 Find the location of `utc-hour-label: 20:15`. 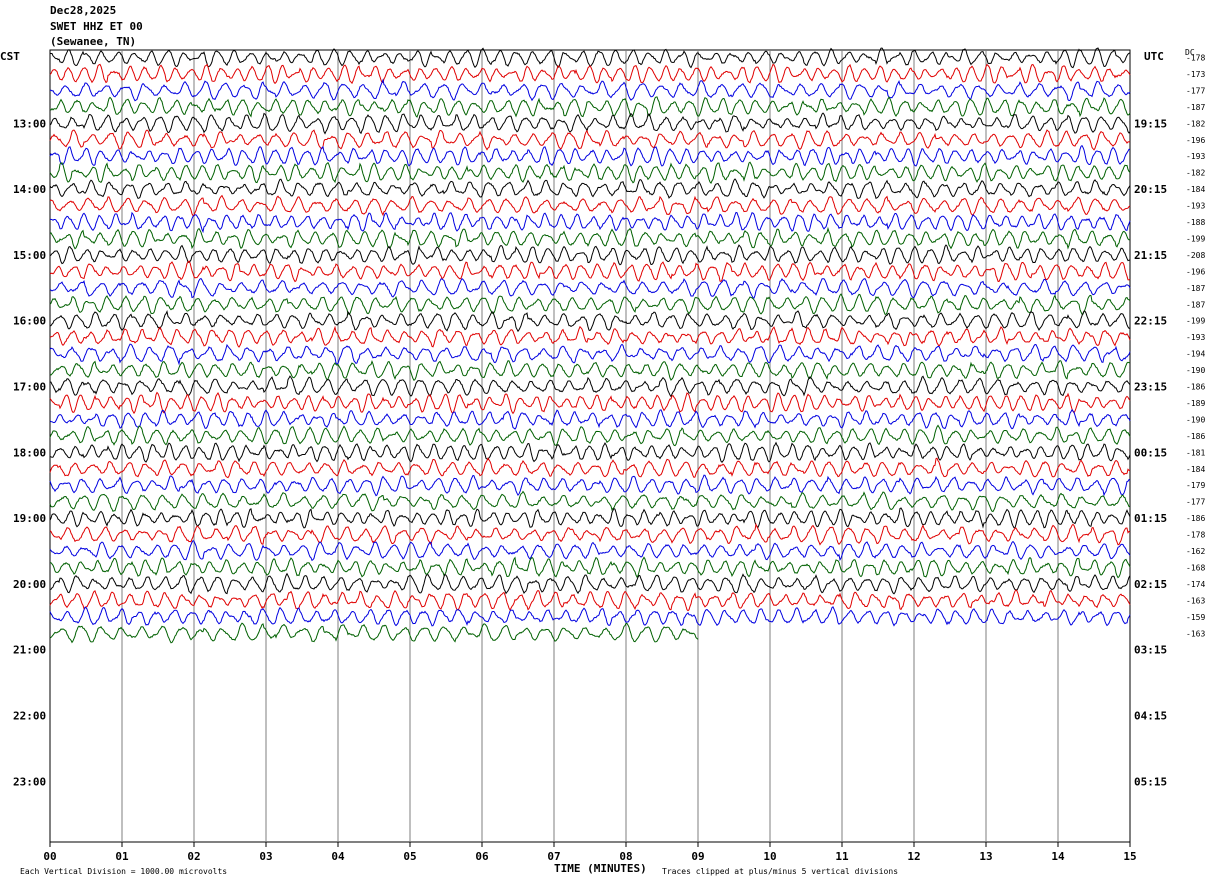

utc-hour-label: 20:15 is located at coordinates (1150, 189).